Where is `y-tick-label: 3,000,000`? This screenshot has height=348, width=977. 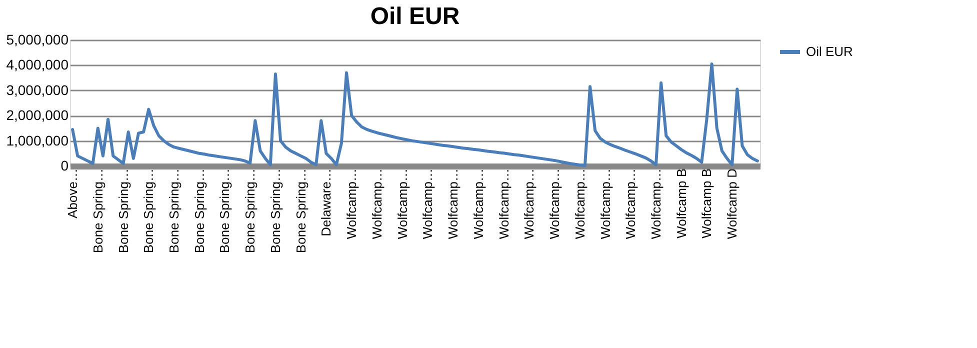 y-tick-label: 3,000,000 is located at coordinates (37, 90).